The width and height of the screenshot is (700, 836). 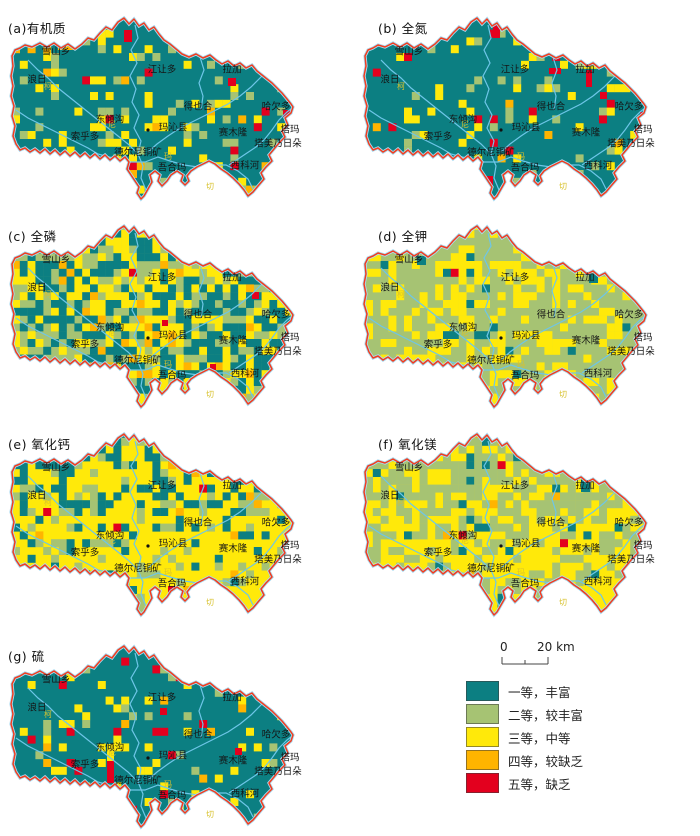 I want to click on place-label: 吾合玛, so click(x=172, y=168).